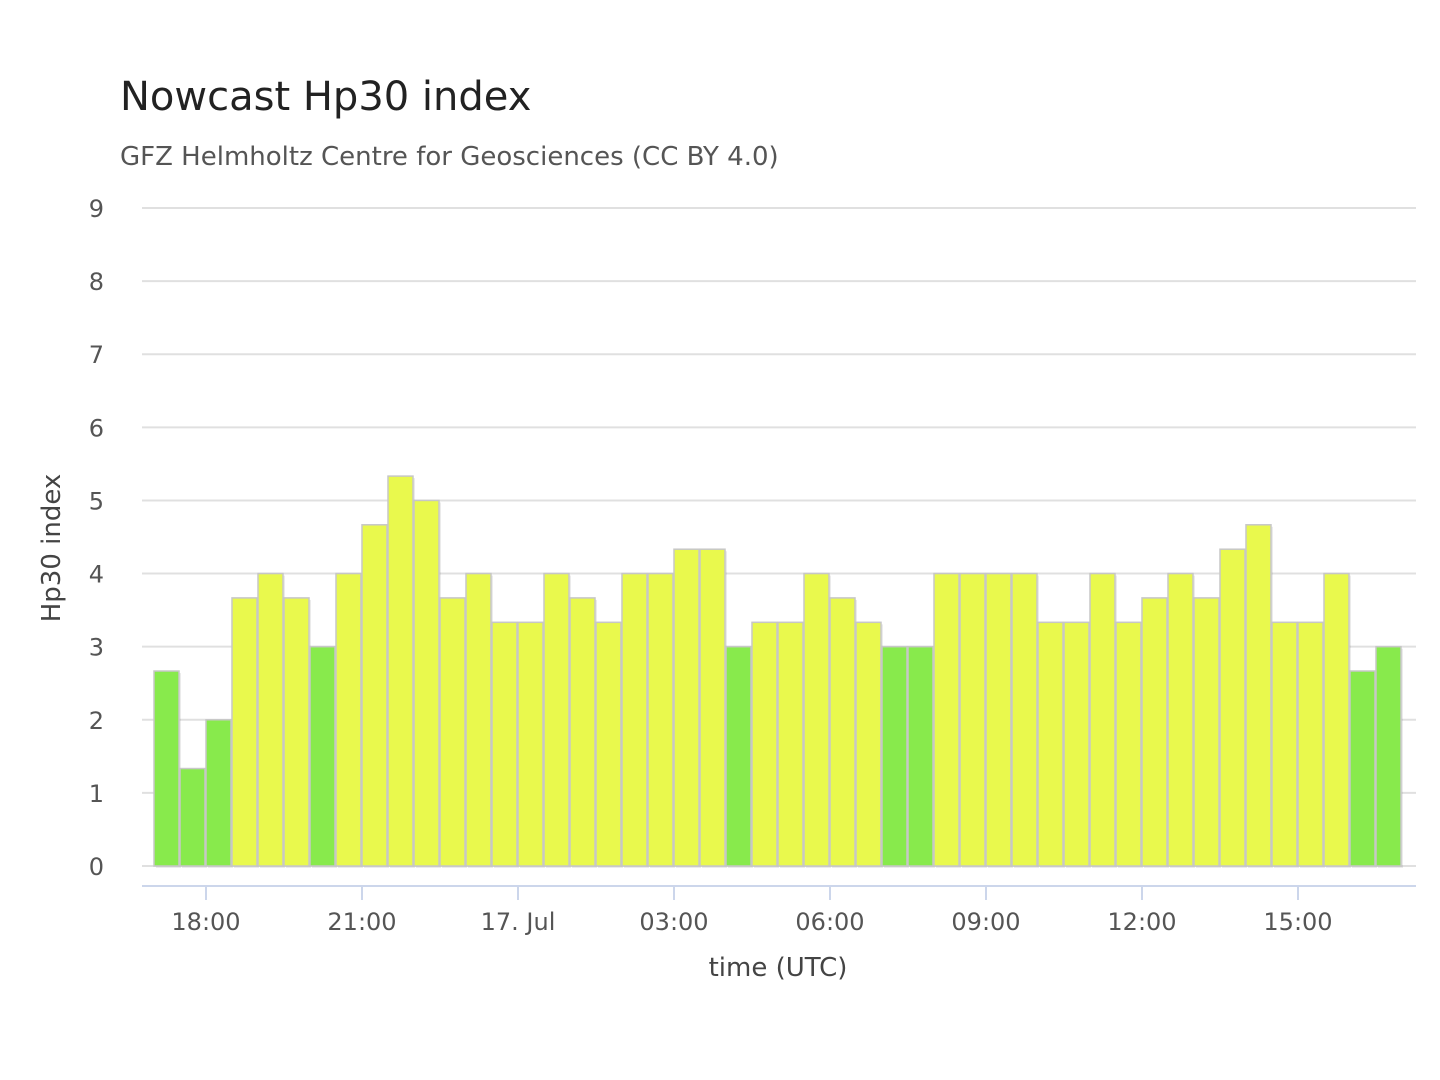 This screenshot has height=1080, width=1440. Describe the element at coordinates (518, 922) in the screenshot. I see `x-tick-label: 17. Jul` at that location.